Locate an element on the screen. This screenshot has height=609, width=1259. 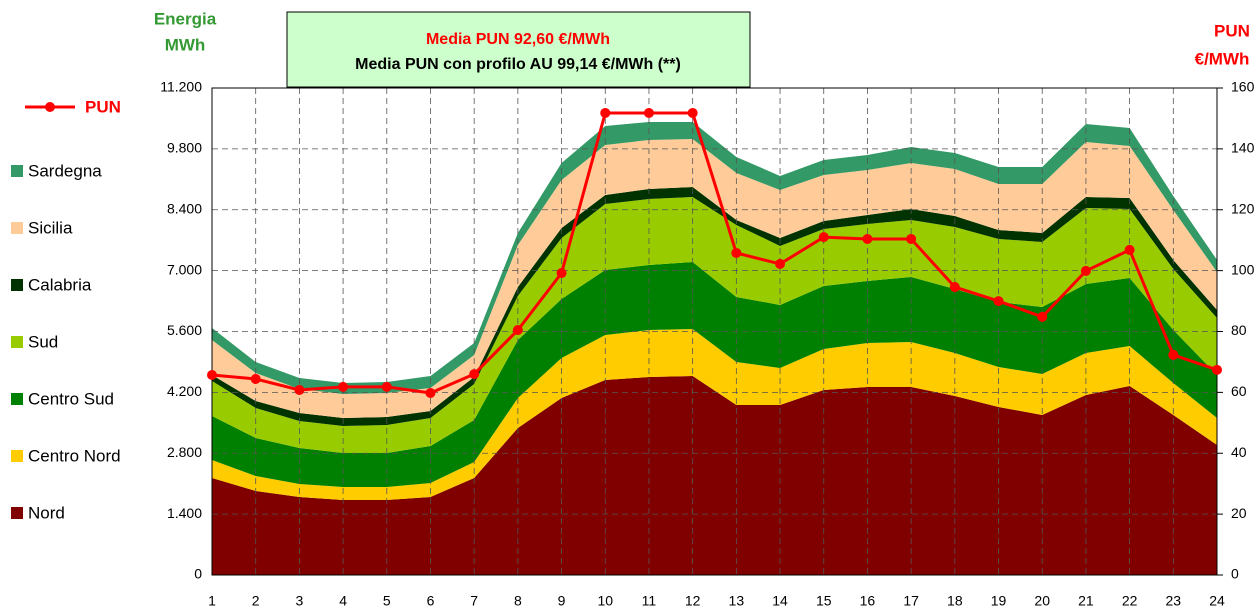
legend-label: Sud is located at coordinates (43, 341).